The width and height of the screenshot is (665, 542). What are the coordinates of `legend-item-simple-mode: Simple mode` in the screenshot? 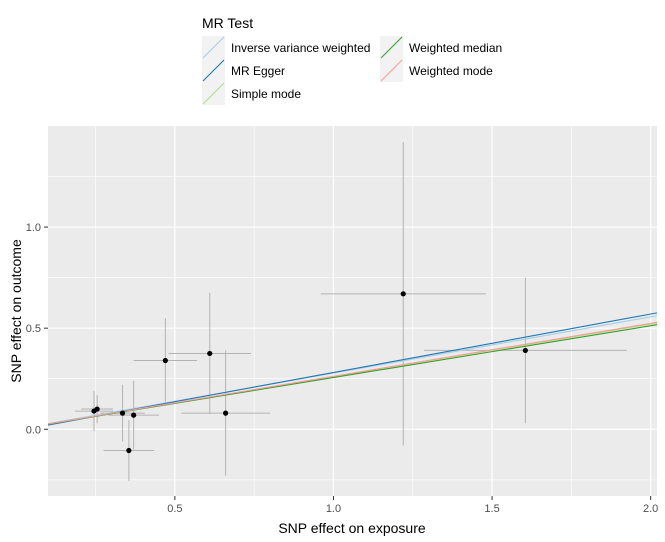 It's located at (251, 93).